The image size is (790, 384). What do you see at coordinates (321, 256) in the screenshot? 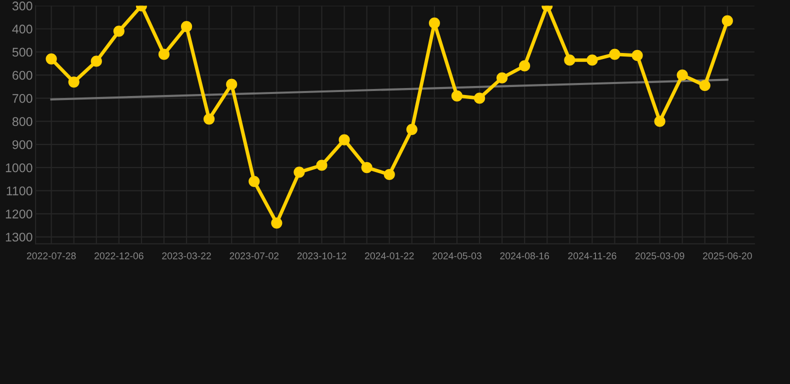
I see `x-tick-label: 2023-10-12` at bounding box center [321, 256].